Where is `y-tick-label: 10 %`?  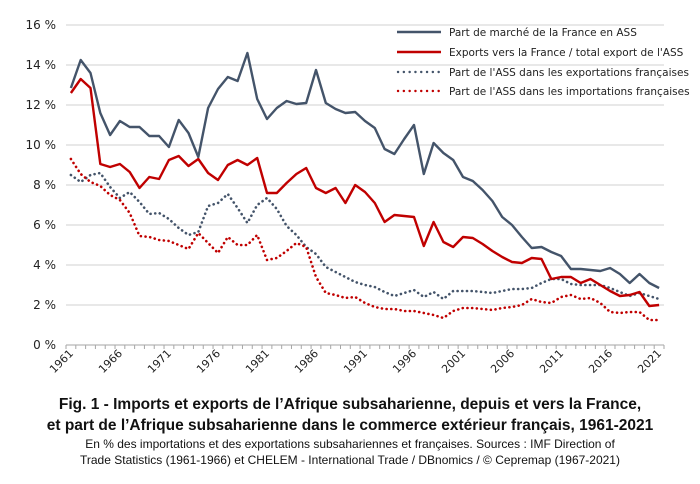 y-tick-label: 10 % is located at coordinates (41, 145).